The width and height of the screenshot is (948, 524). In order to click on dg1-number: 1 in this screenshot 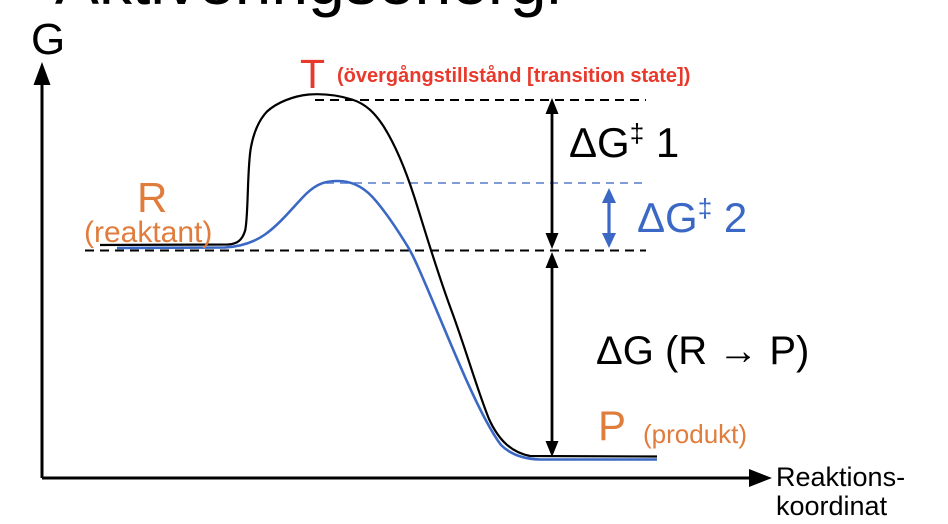, I will do `click(662, 142)`.